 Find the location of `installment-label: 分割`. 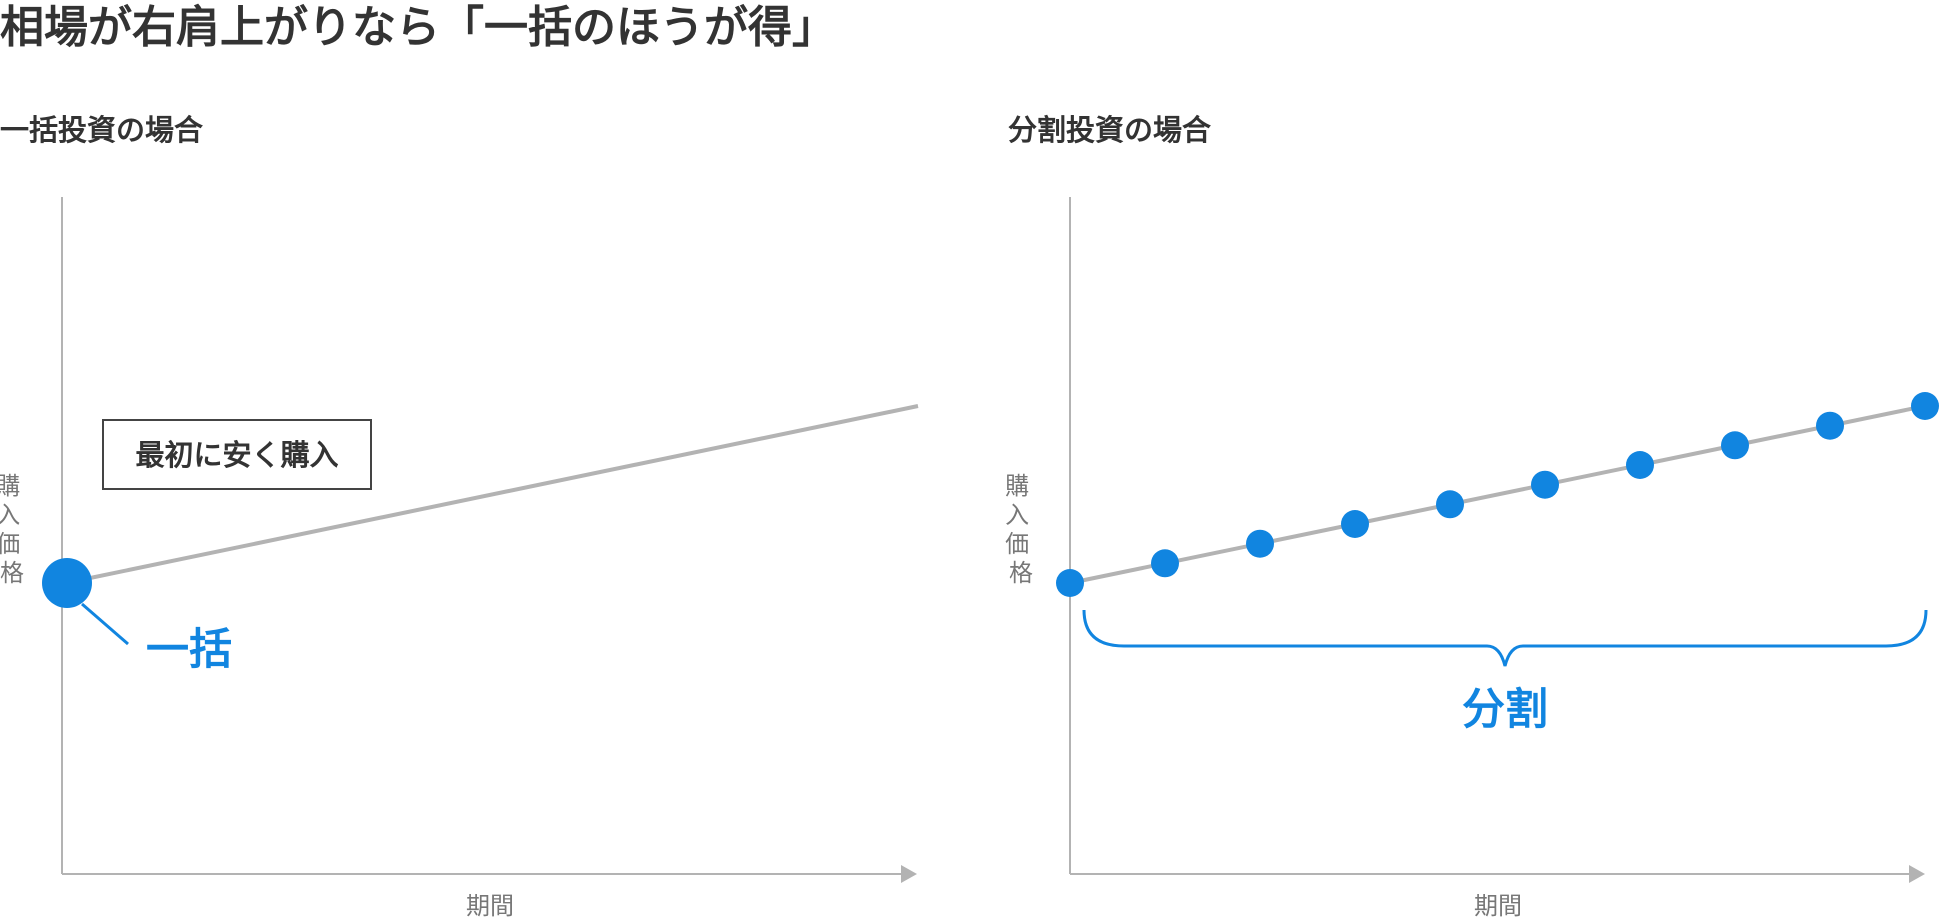

installment-label: 分割 is located at coordinates (1505, 710).